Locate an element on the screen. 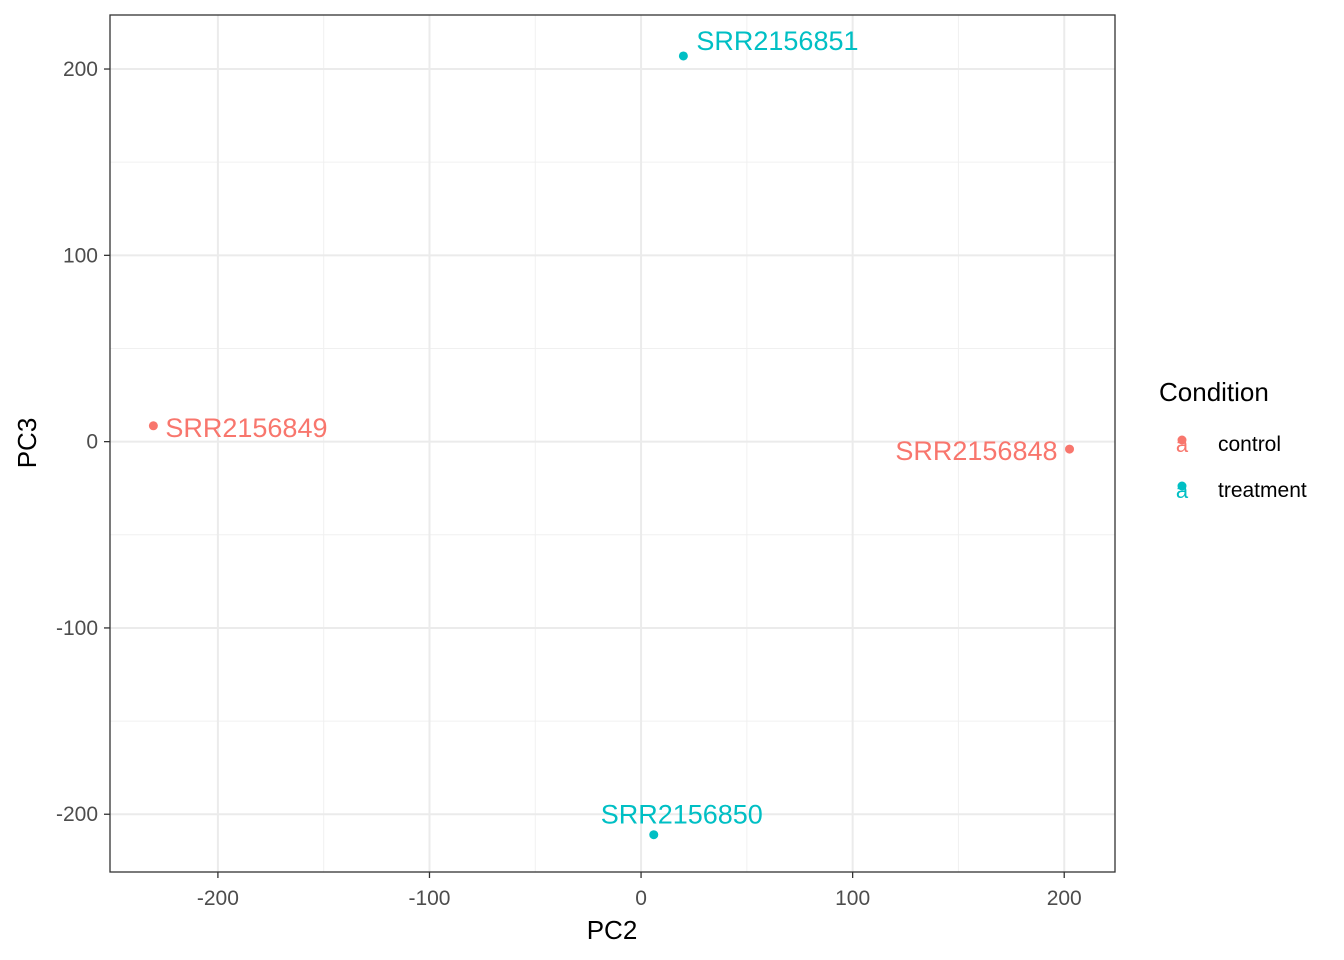 This screenshot has width=1344, height=960. x-tick-label: 0 is located at coordinates (641, 898).